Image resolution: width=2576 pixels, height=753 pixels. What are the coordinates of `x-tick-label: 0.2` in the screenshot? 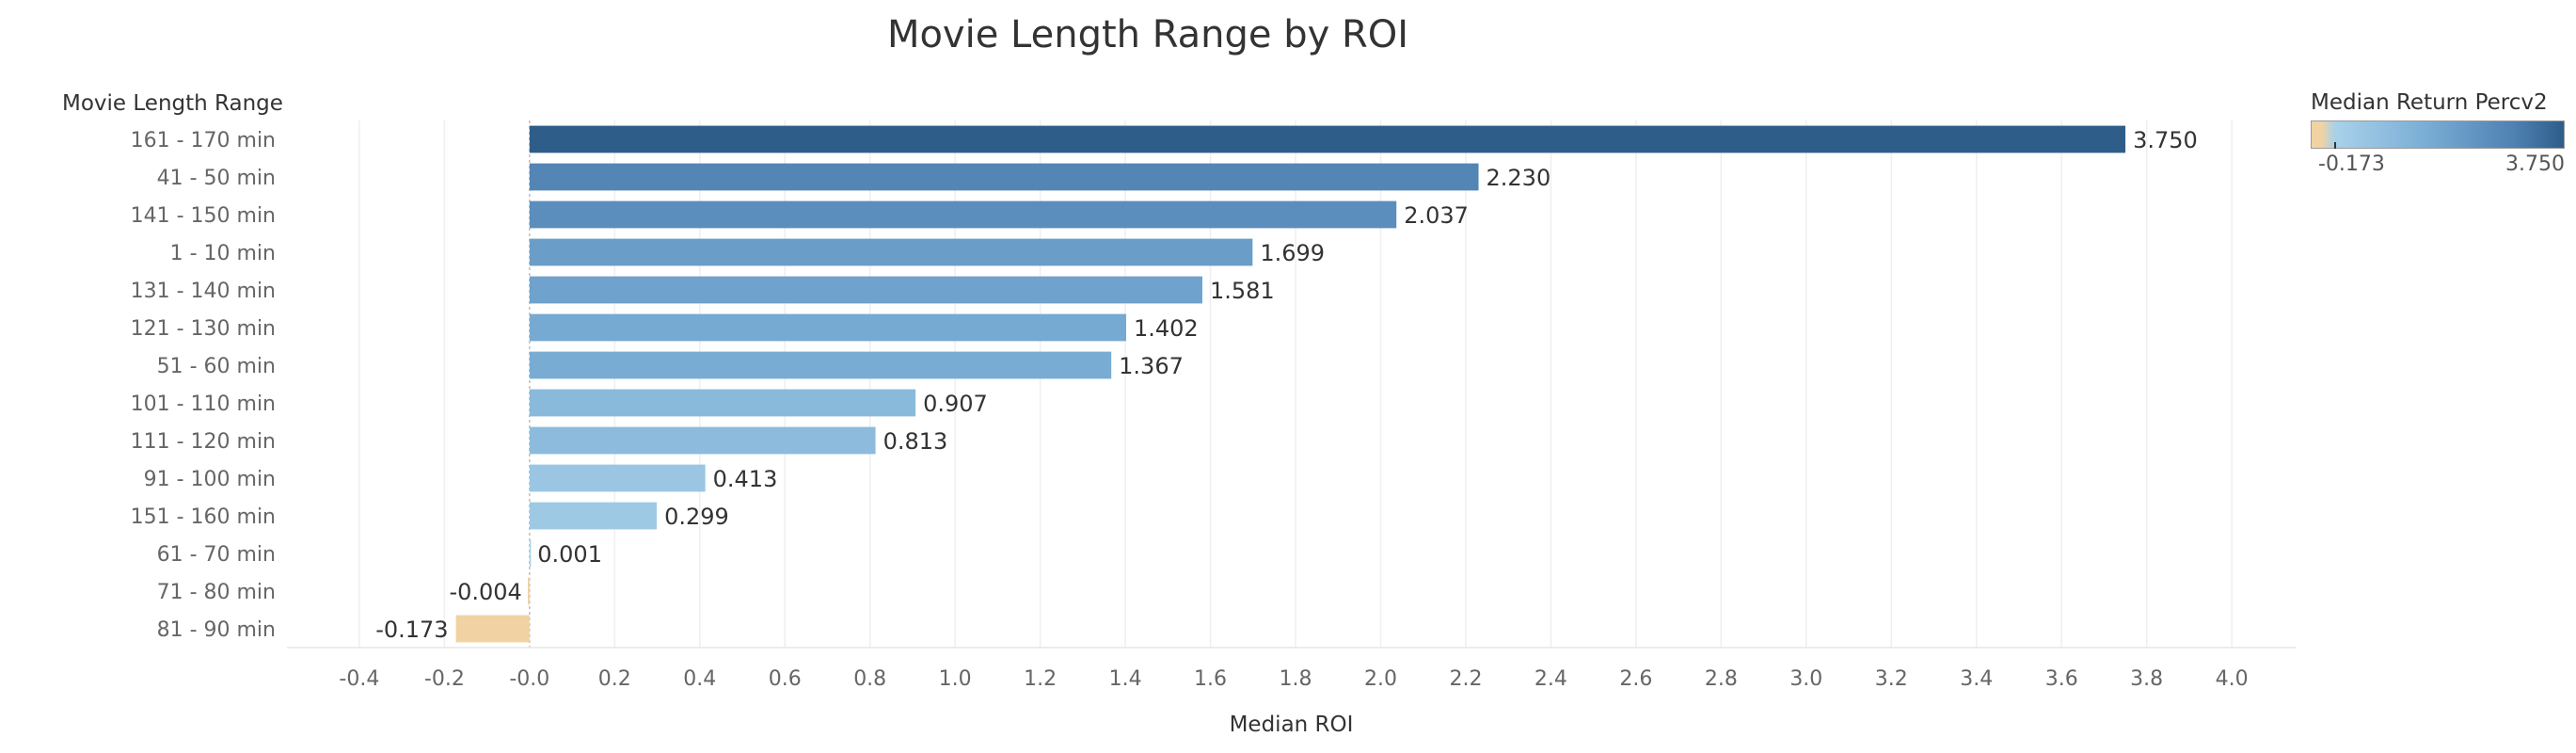 It's located at (614, 679).